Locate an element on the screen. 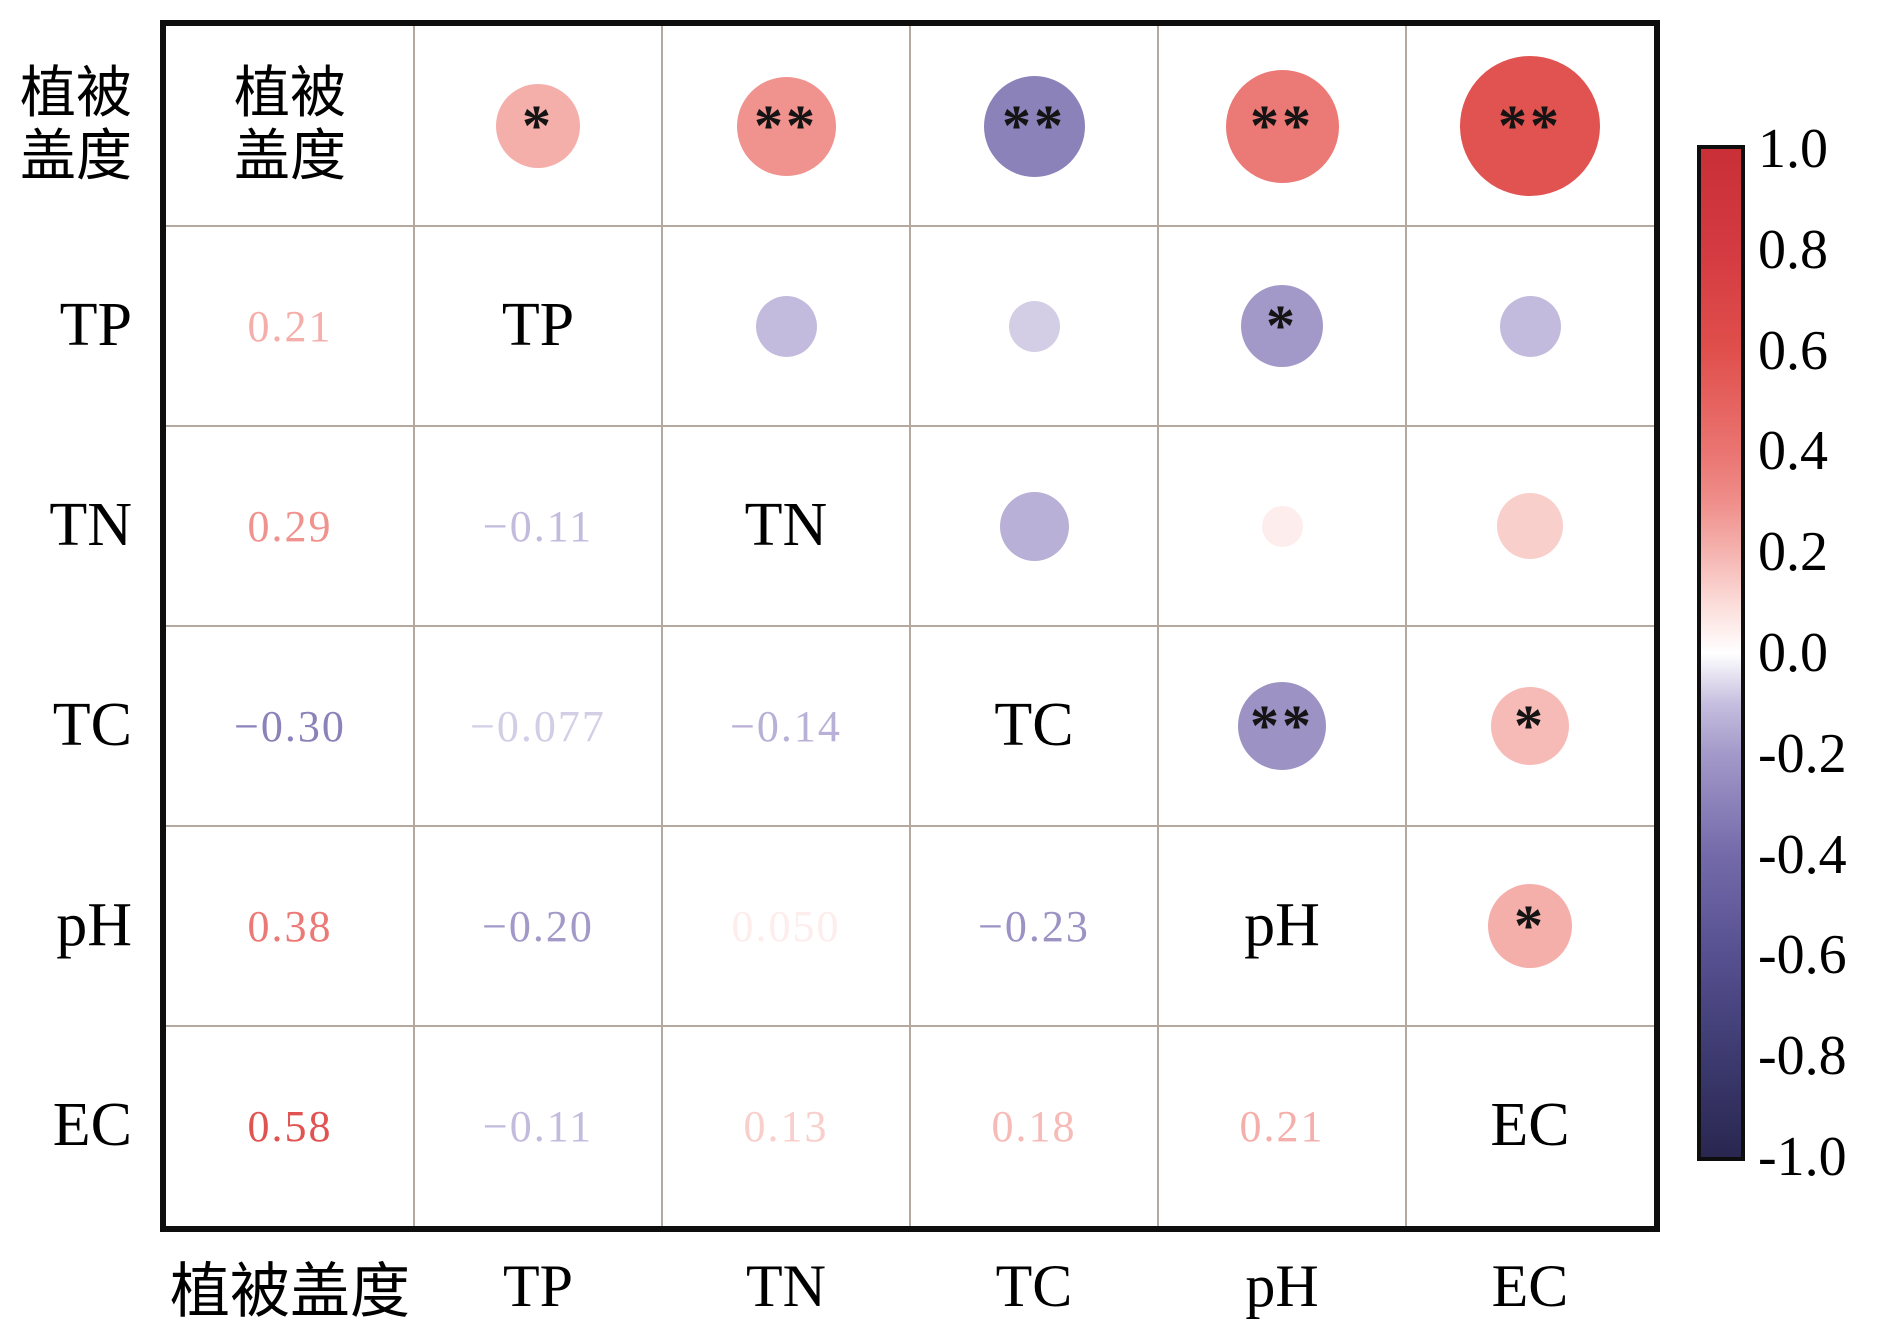 The image size is (1878, 1335). correlation-value: 0.21 is located at coordinates (1282, 1126).